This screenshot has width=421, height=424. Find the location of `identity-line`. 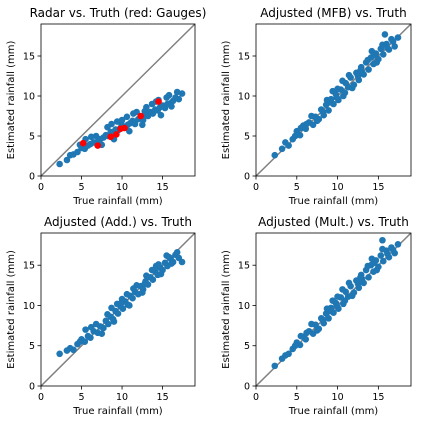

identity-line is located at coordinates (118, 100).